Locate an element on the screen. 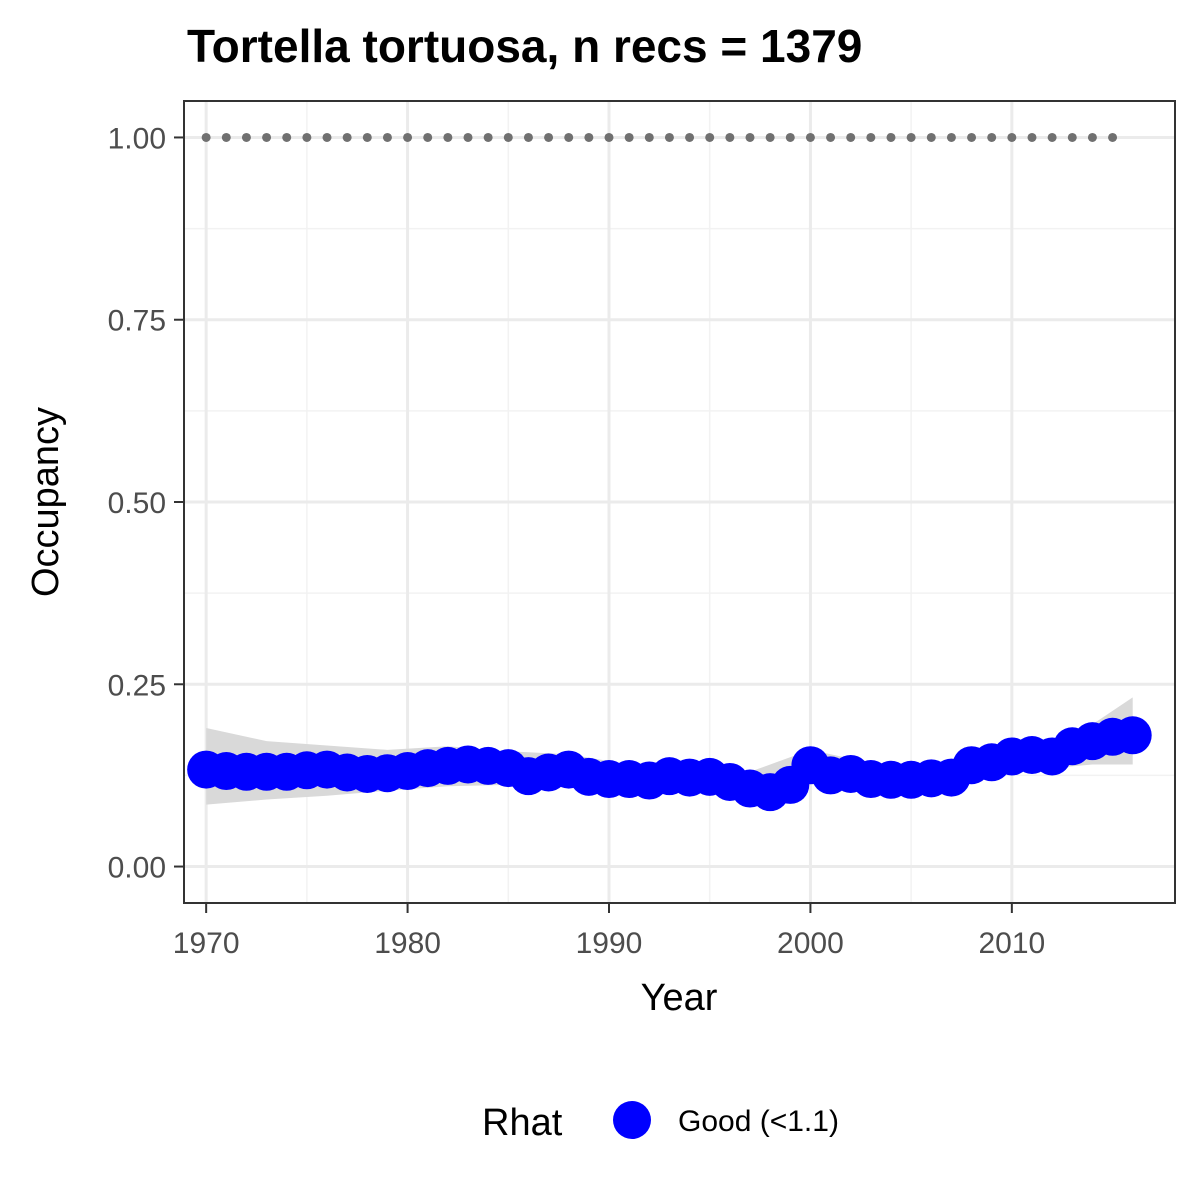 This screenshot has width=1200, height=1200. y-tick-label: 0.50 is located at coordinates (137, 503).